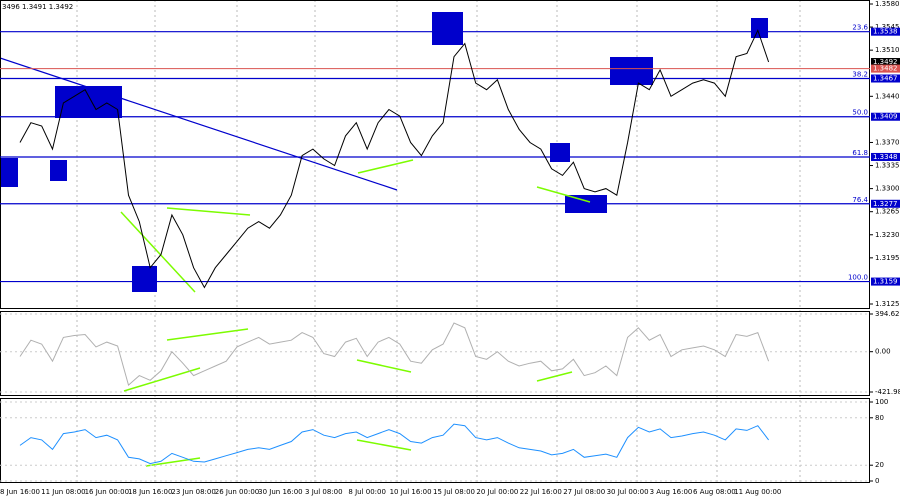  What do you see at coordinates (757, 492) in the screenshot?
I see `x-tick-label: 11 Aug 00:00` at bounding box center [757, 492].